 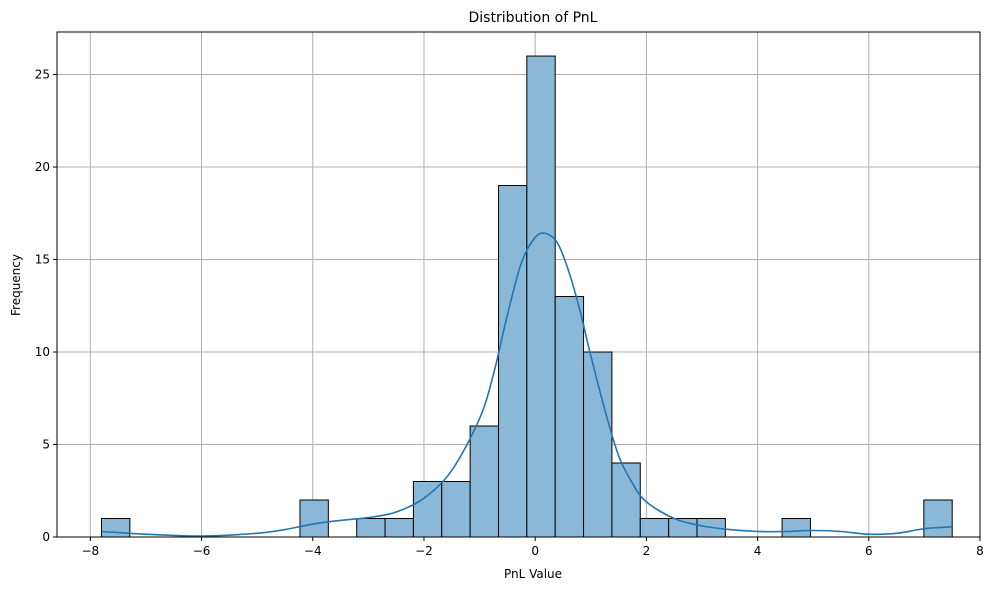 I want to click on chart-title: Distribution of PnL, so click(x=533, y=18).